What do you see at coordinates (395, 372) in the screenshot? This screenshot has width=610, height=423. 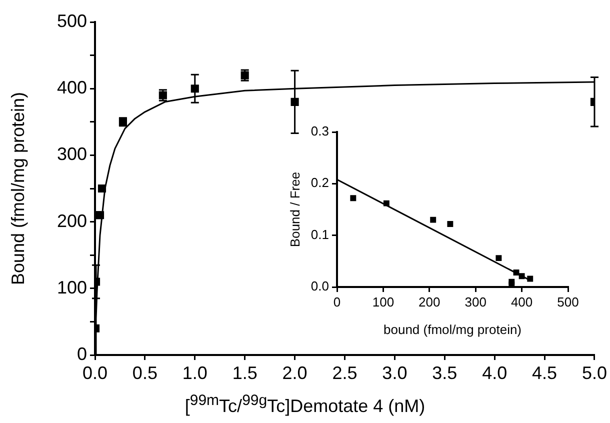 I see `x-tick-label: 3.0` at bounding box center [395, 372].